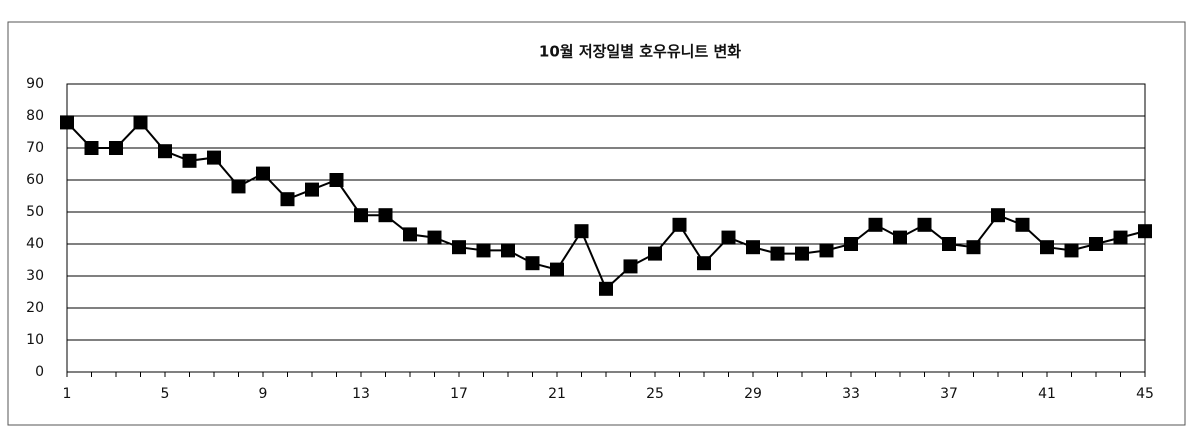 The image size is (1195, 436). Describe the element at coordinates (949, 394) in the screenshot. I see `x-tick-label: 37` at that location.